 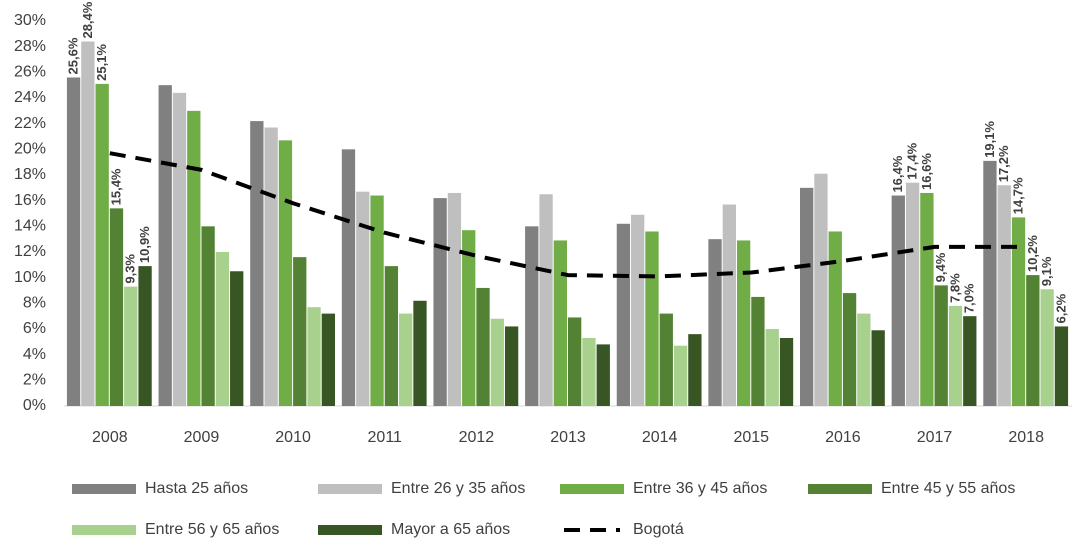 I want to click on y-tick-label: 16%, so click(x=30, y=200).